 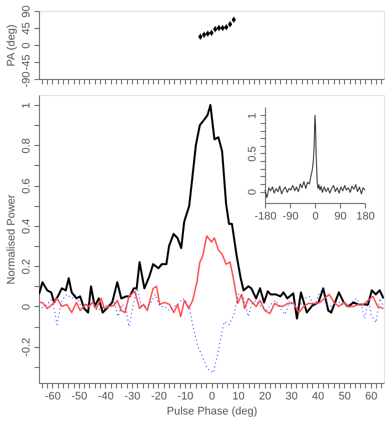 What do you see at coordinates (290, 216) in the screenshot?
I see `x-tick-label: -90` at bounding box center [290, 216].